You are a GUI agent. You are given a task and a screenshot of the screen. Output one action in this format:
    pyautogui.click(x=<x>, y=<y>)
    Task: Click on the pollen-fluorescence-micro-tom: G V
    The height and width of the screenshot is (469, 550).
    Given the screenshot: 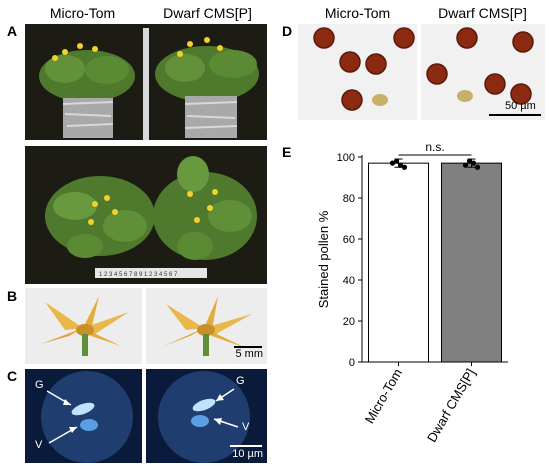 What is the action you would take?
    pyautogui.click(x=83, y=416)
    